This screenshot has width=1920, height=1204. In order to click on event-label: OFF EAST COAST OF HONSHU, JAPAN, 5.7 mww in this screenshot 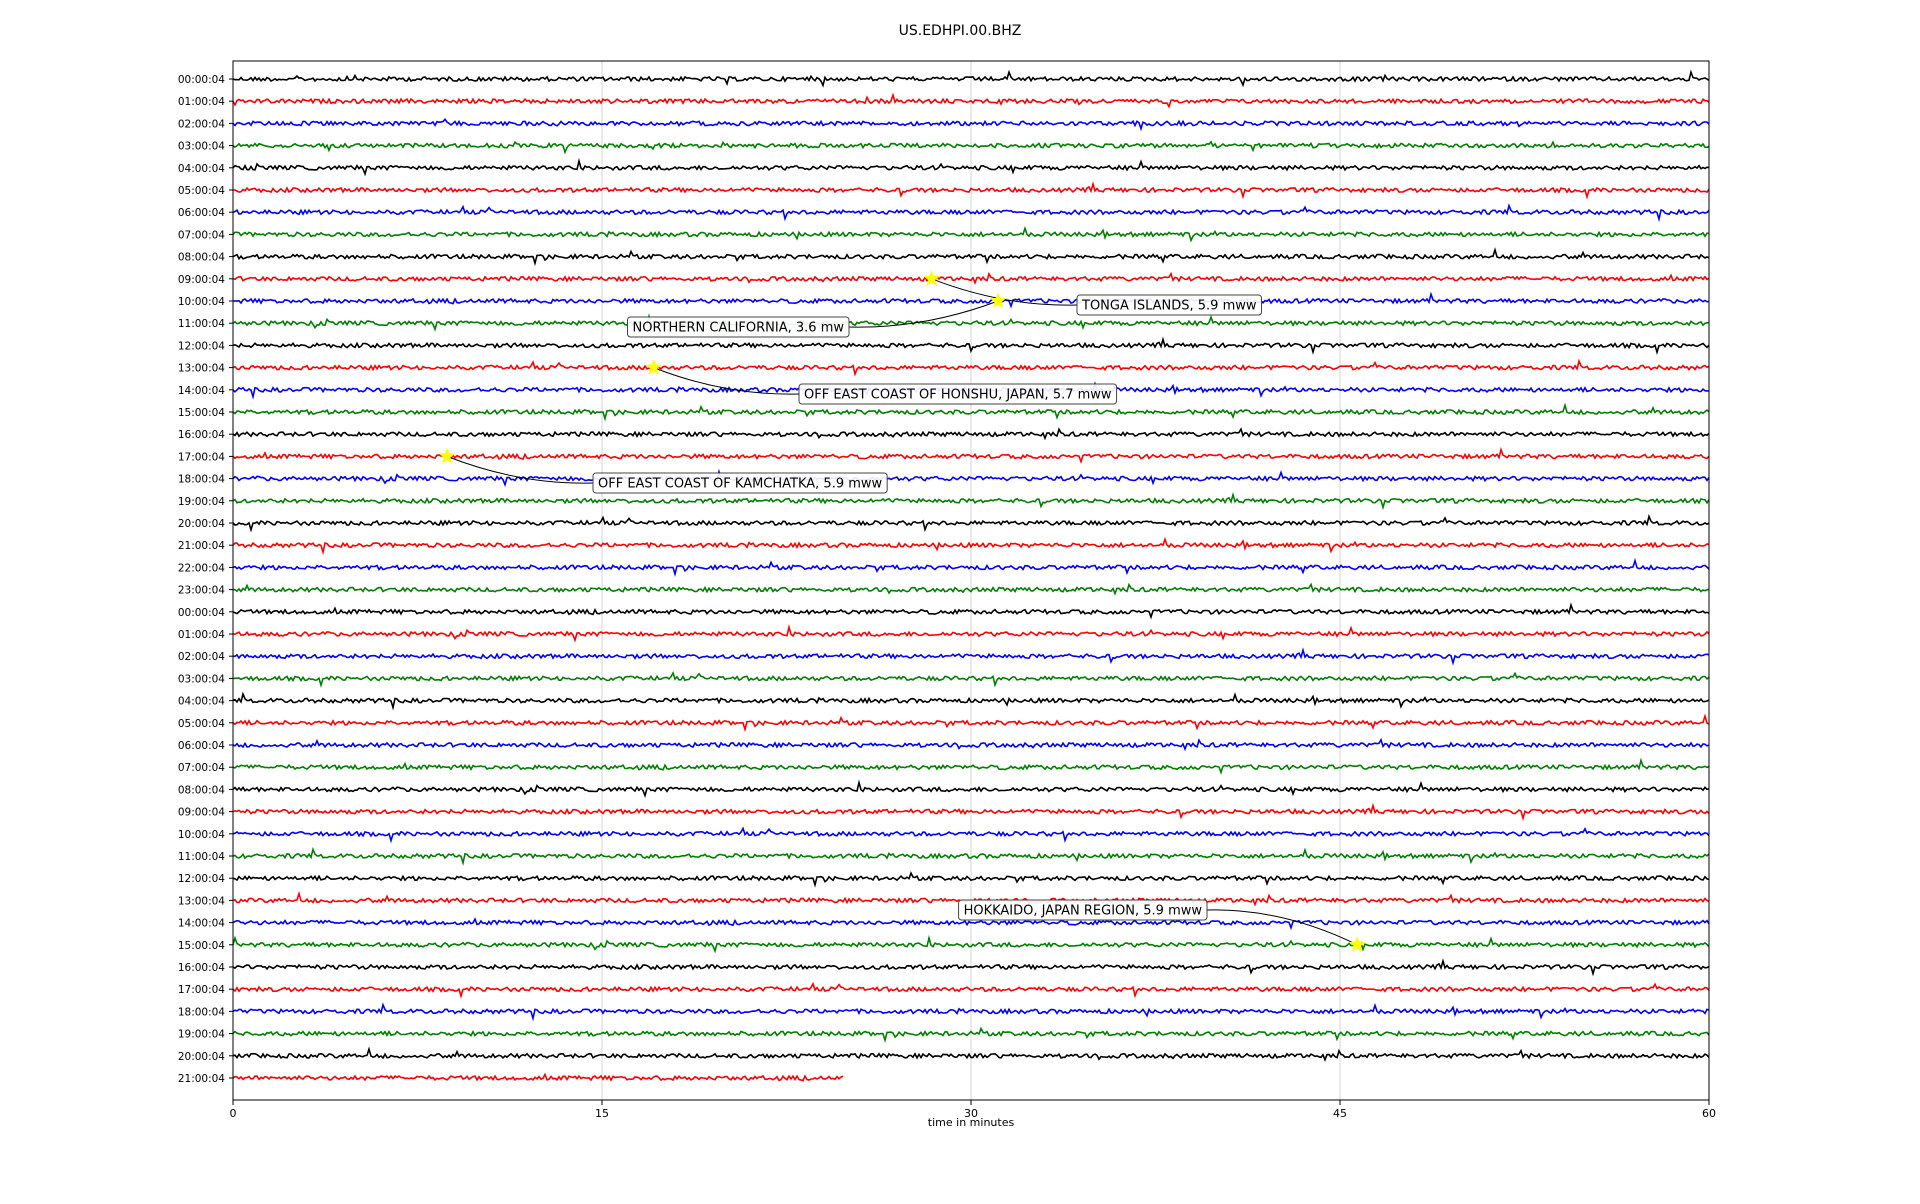, I will do `click(958, 395)`.